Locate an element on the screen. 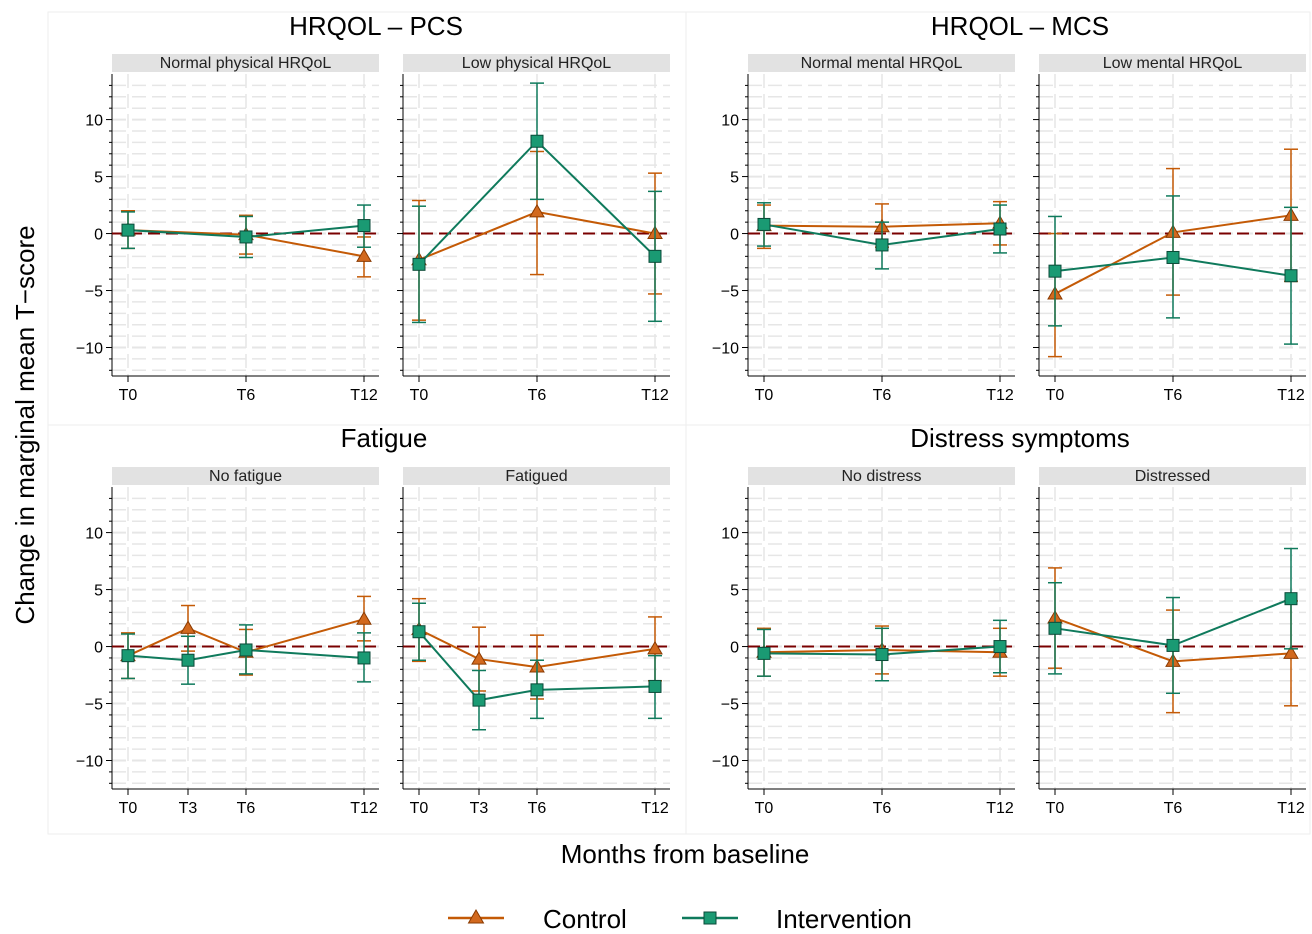  facet-distressed: Distressed T0 T6 T12 is located at coordinates (1169, 642).